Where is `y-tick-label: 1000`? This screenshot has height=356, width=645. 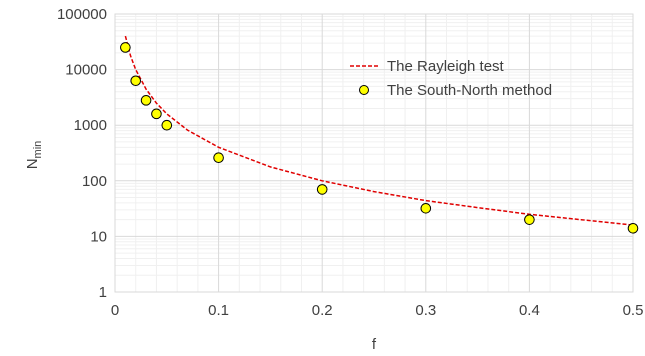
y-tick-label: 1000 is located at coordinates (90, 125).